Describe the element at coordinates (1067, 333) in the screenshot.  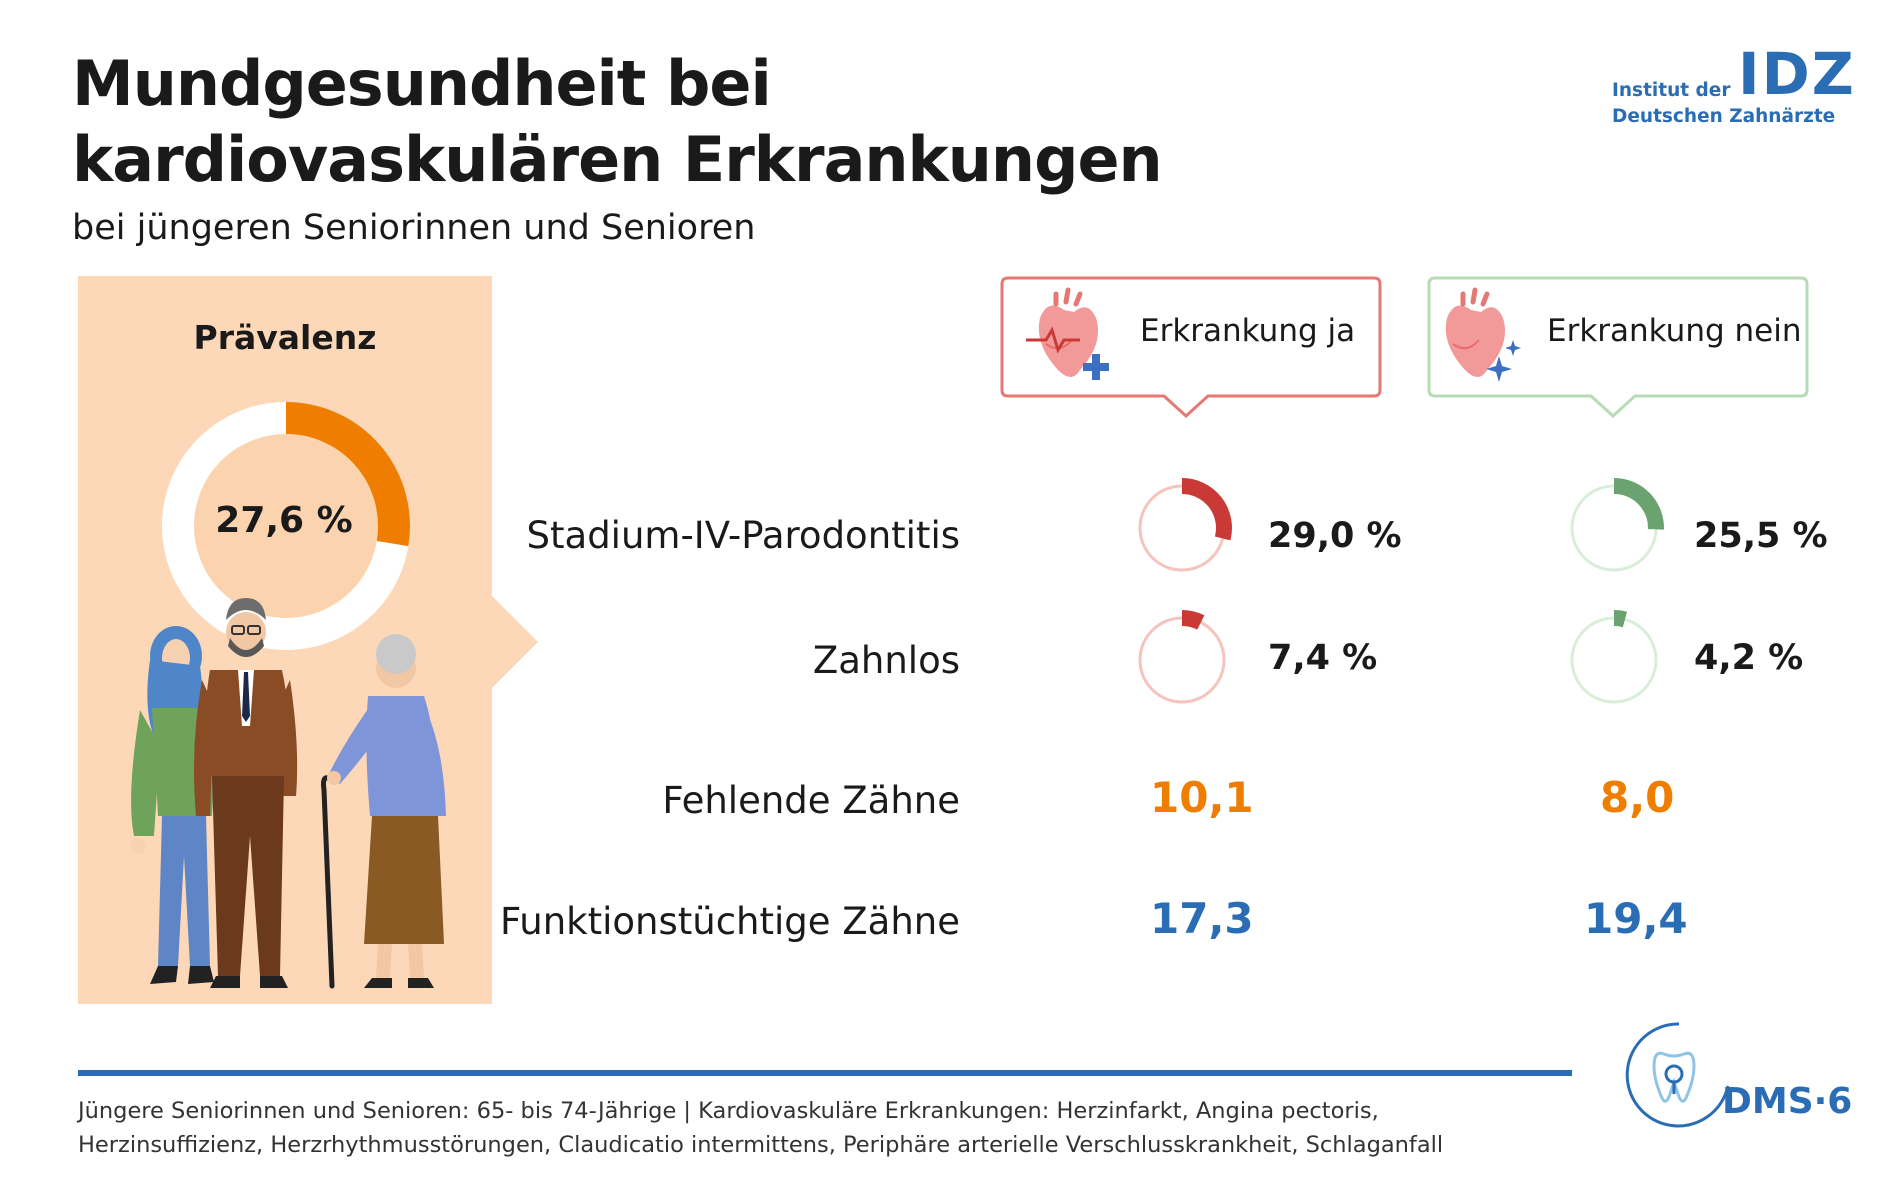
I see `heart-plus-icon` at that location.